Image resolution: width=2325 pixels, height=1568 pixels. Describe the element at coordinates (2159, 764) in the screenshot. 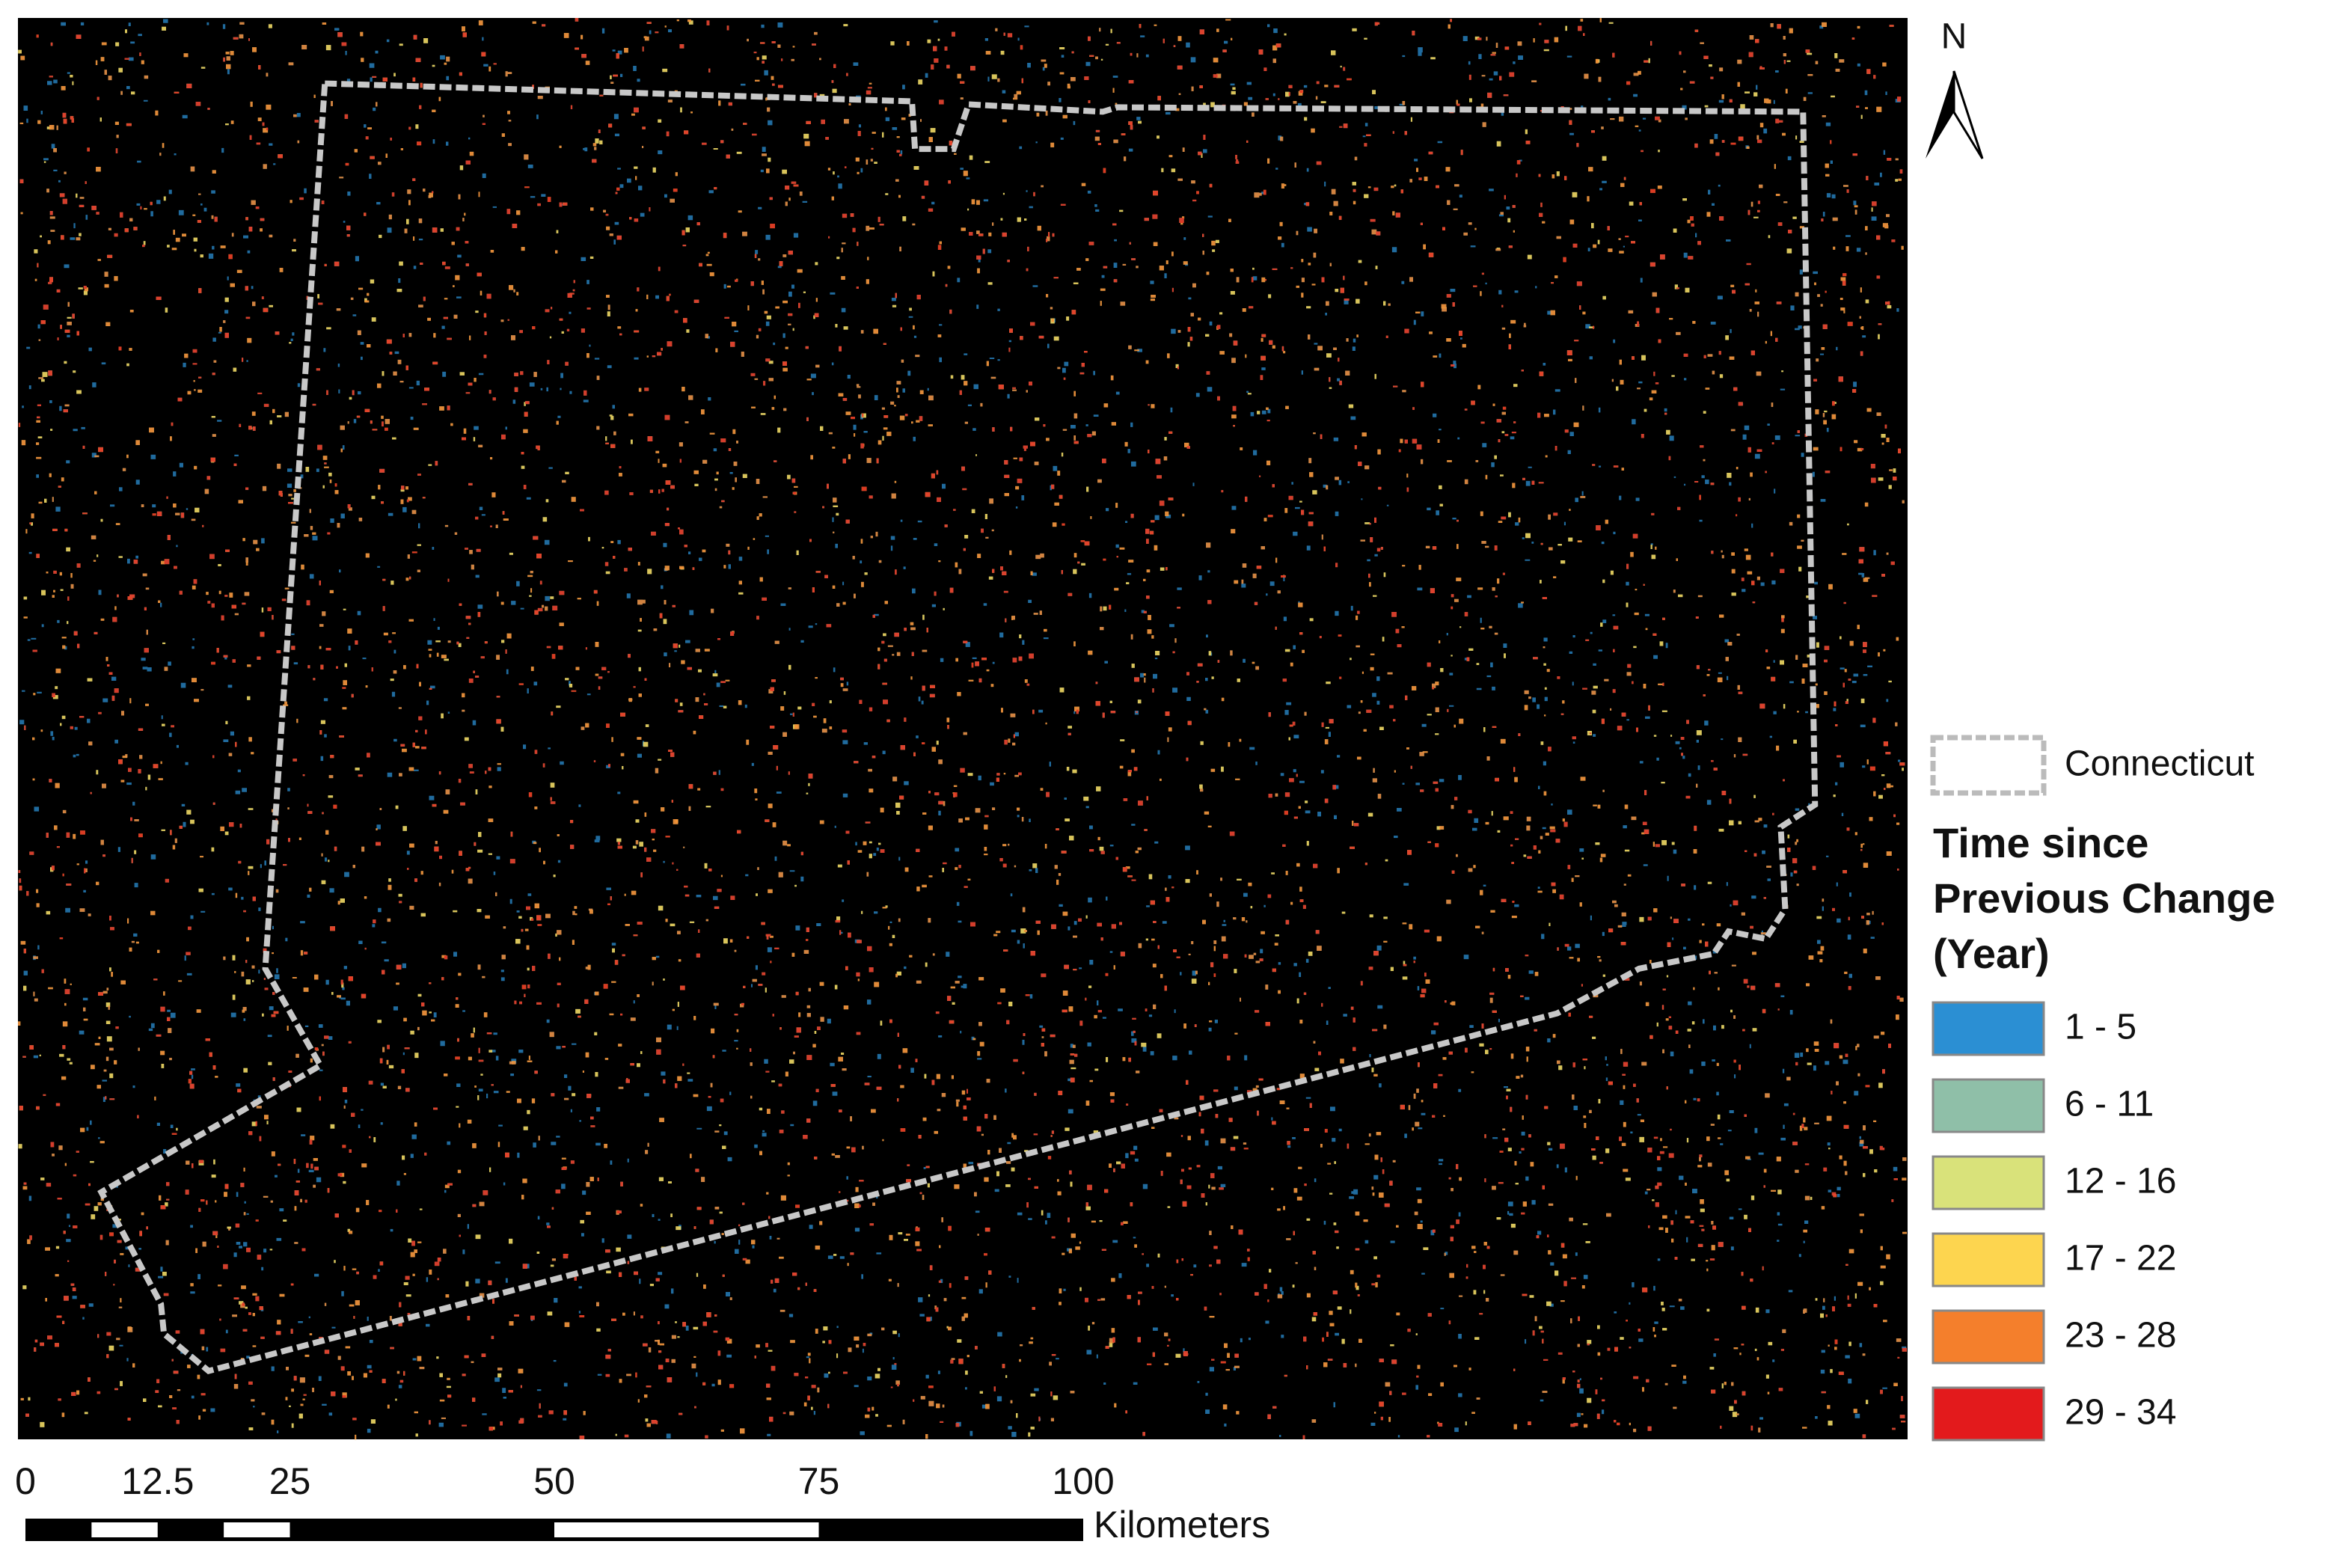

I see `boundary-label: Connecticut` at that location.